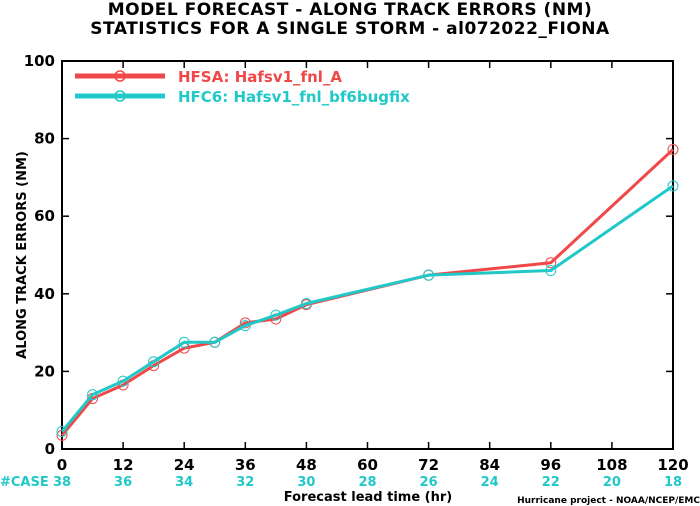 This screenshot has height=506, width=700. Describe the element at coordinates (608, 501) in the screenshot. I see `credit-text: Hurricane project - NOAA/NCEP/EMC` at that location.